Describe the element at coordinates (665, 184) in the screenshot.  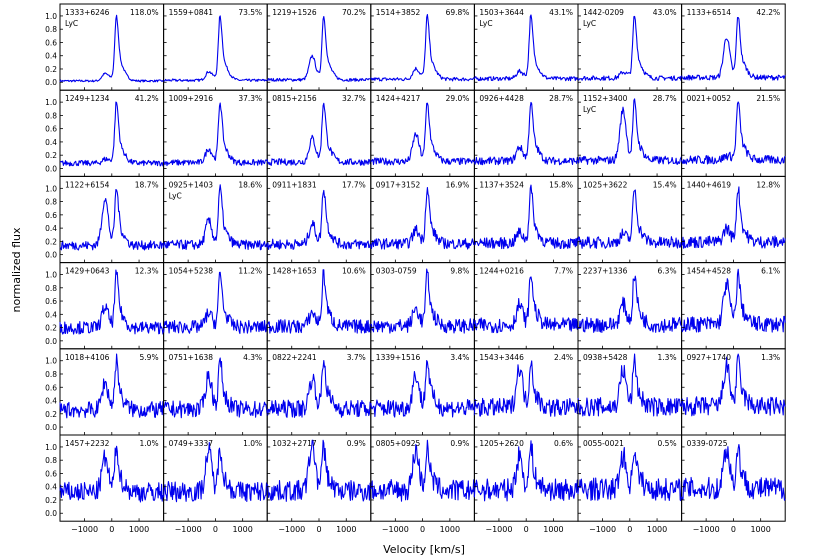
I see `panel-percent: 15.4%` at that location.